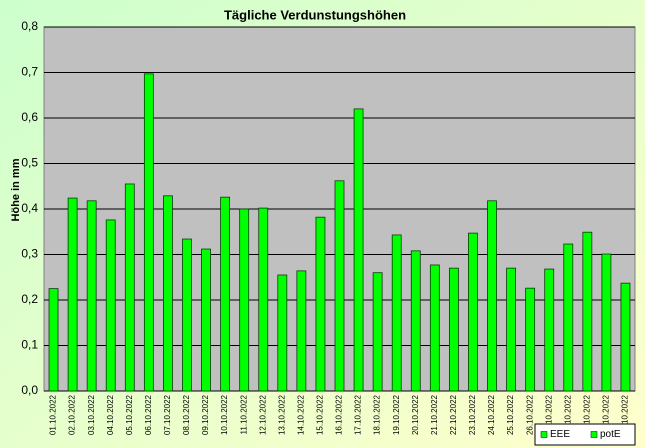  I want to click on x-tick-label: 31.10.2022, so click(625, 414).